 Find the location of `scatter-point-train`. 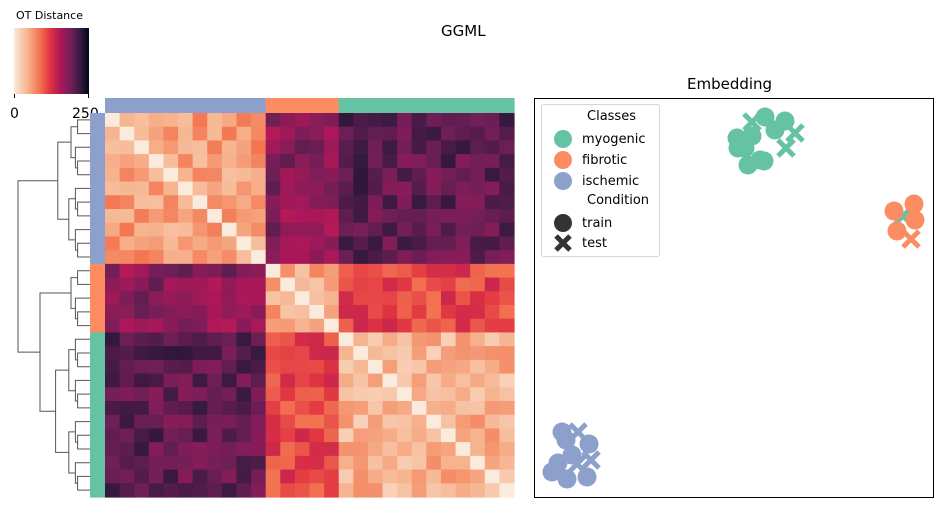

scatter-point-train is located at coordinates (914, 204).